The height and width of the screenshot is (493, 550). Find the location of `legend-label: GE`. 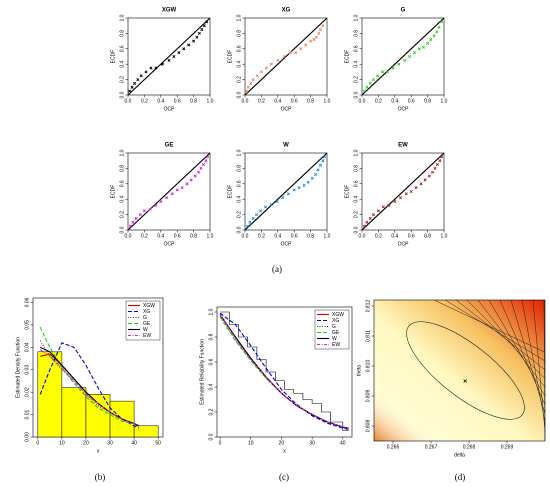

legend-label: GE is located at coordinates (147, 324).